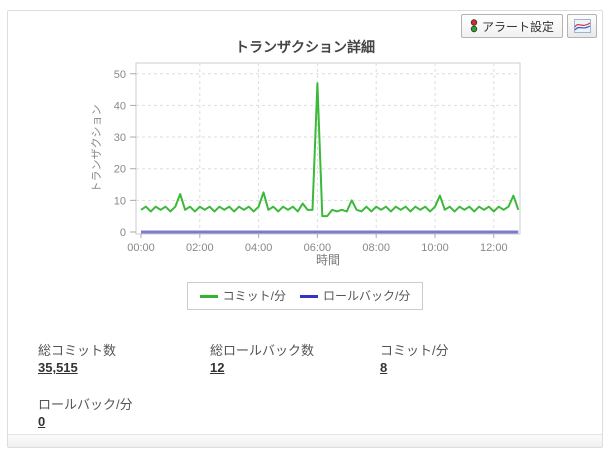 The height and width of the screenshot is (452, 604). I want to click on svg-text: トランザクション, so click(96, 149).